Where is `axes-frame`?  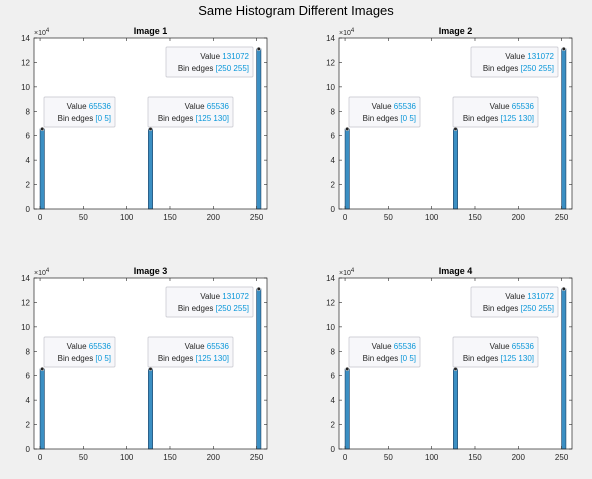 axes-frame is located at coordinates (150, 123).